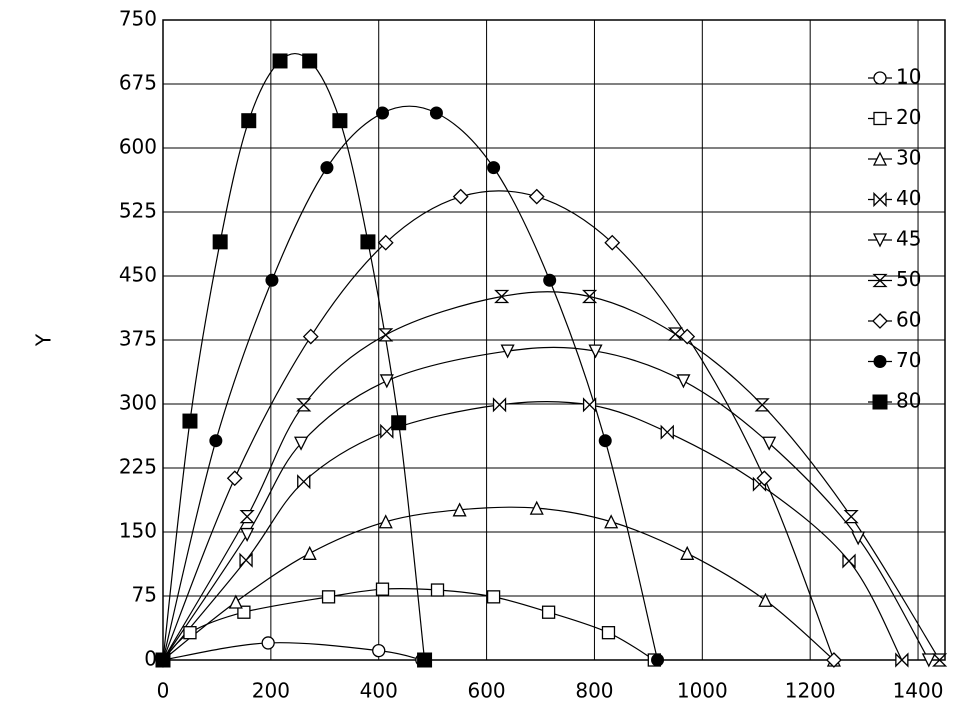 Image resolution: width=959 pixels, height=711 pixels. Describe the element at coordinates (138, 467) in the screenshot. I see `y-tick-label: 225` at that location.